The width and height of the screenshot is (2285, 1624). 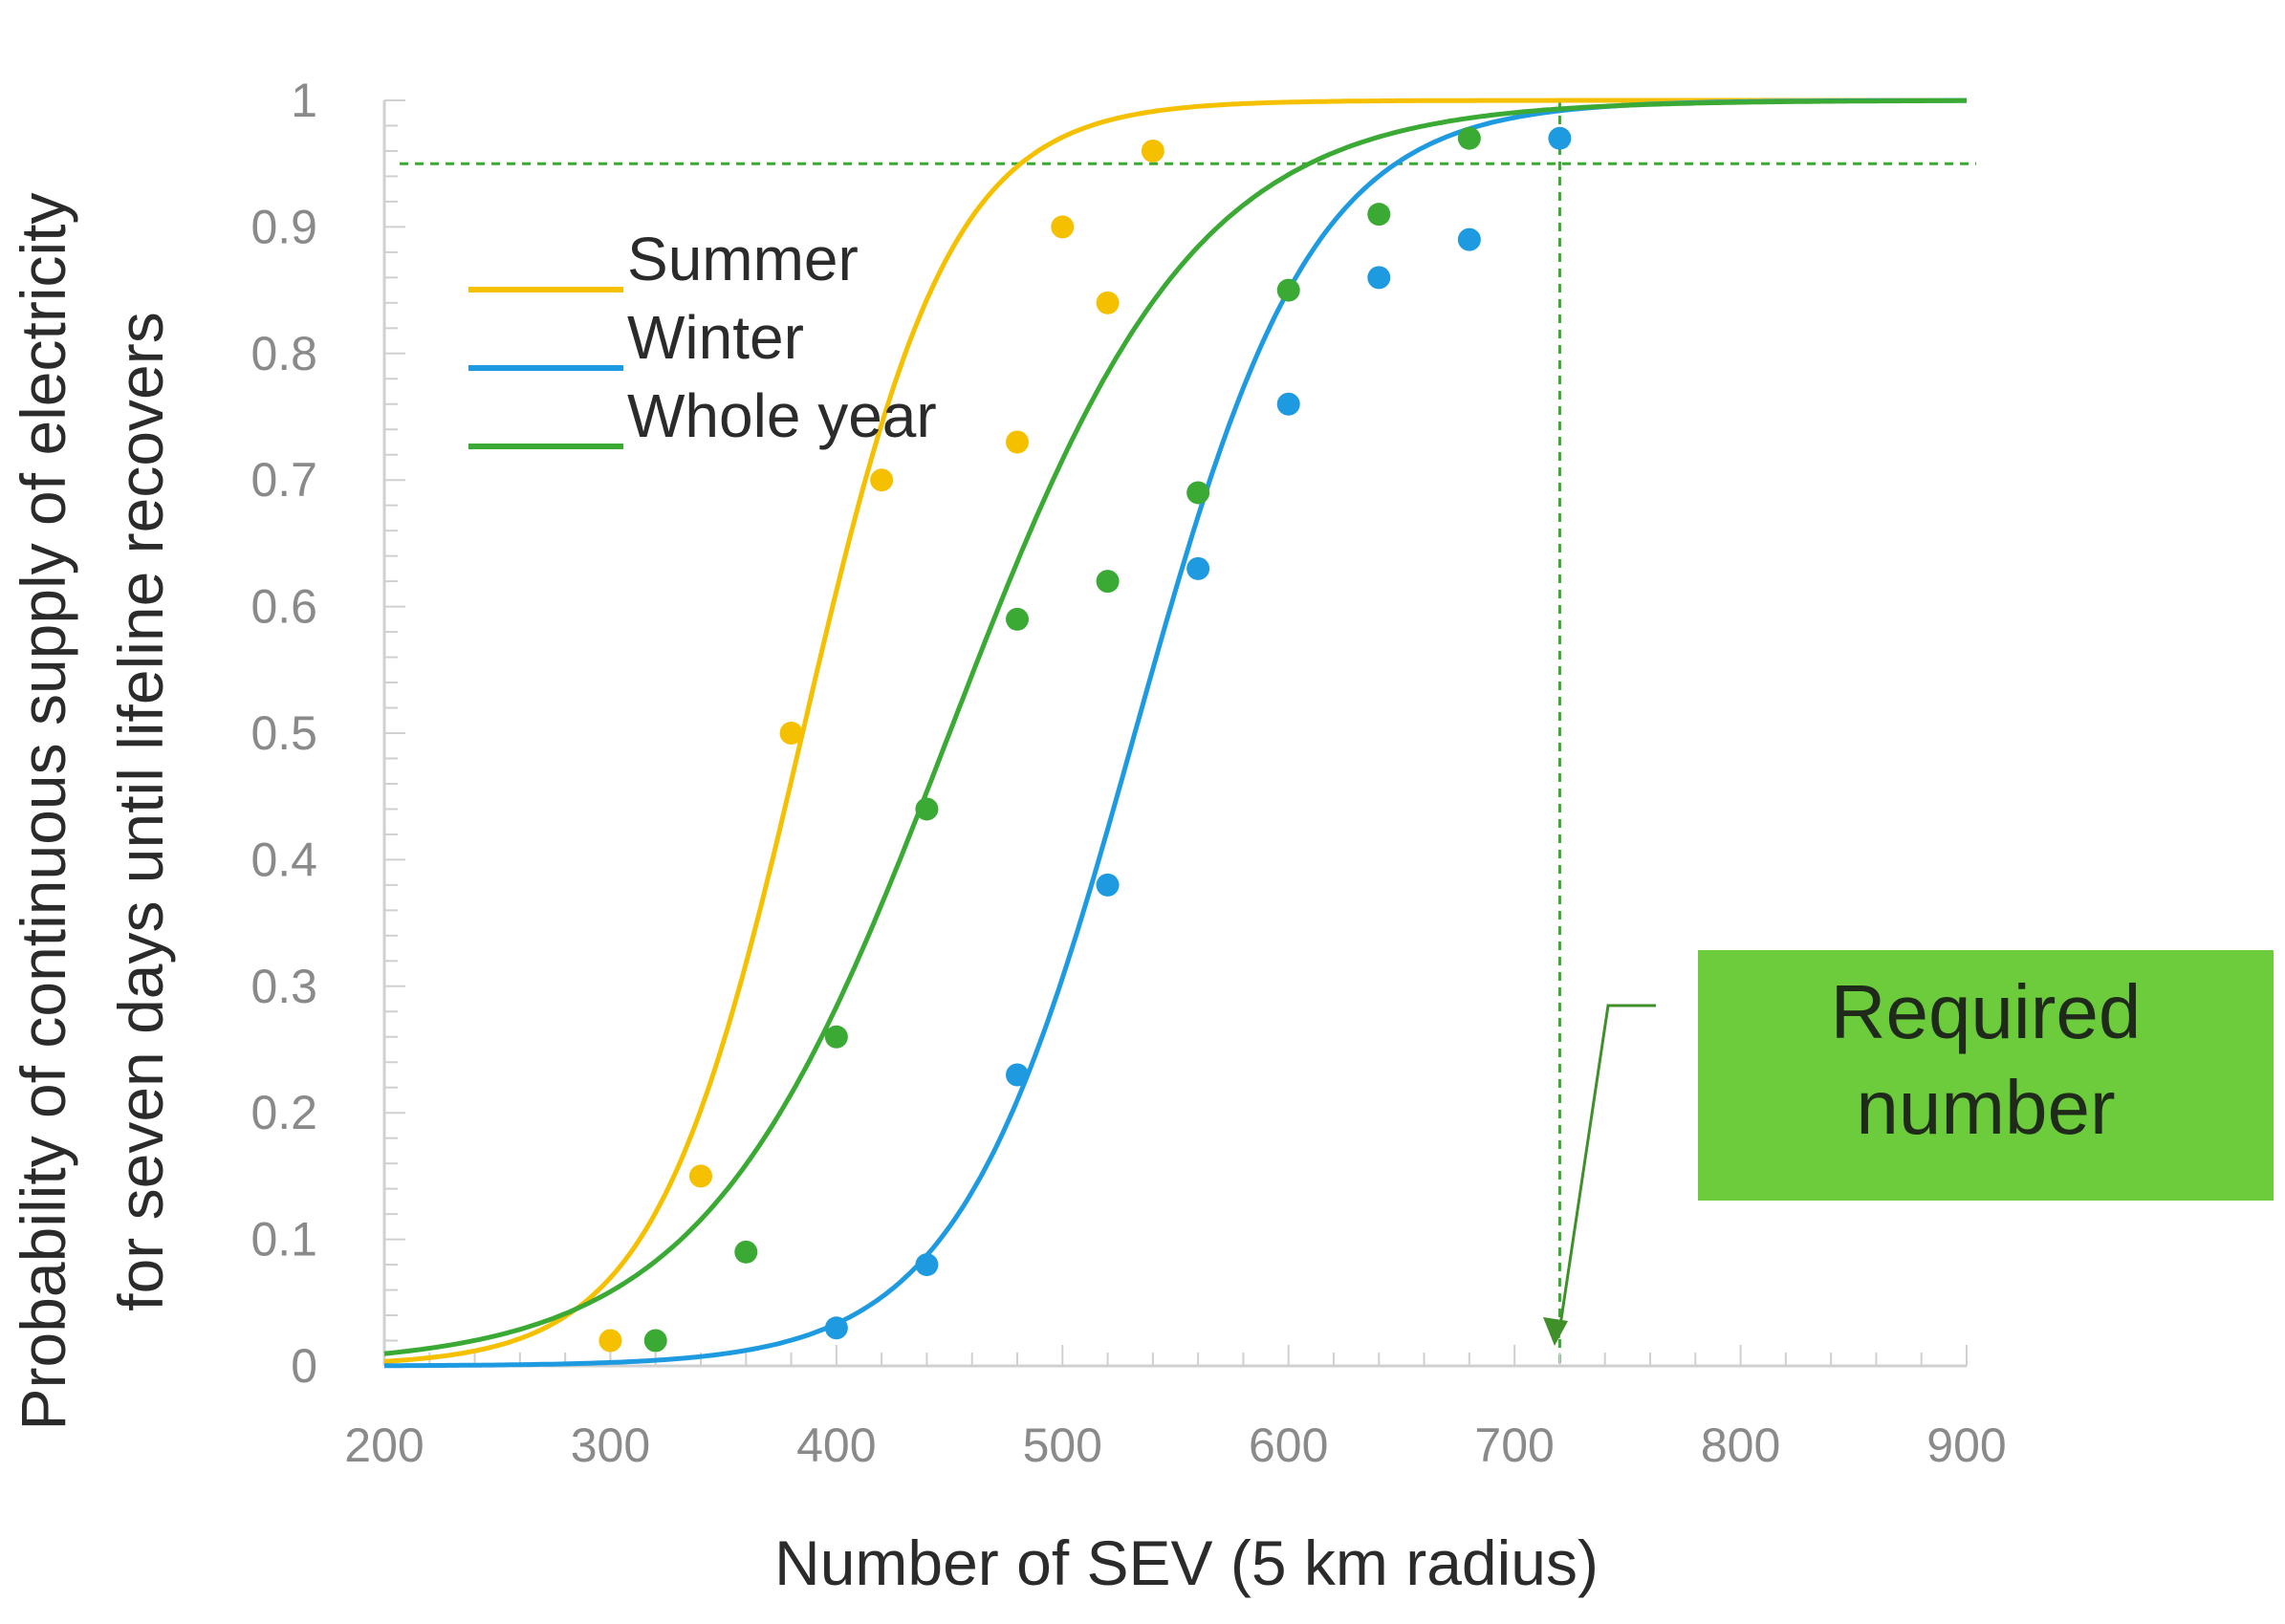 What do you see at coordinates (1555, 1332) in the screenshot?
I see `callout-arrow-head` at bounding box center [1555, 1332].